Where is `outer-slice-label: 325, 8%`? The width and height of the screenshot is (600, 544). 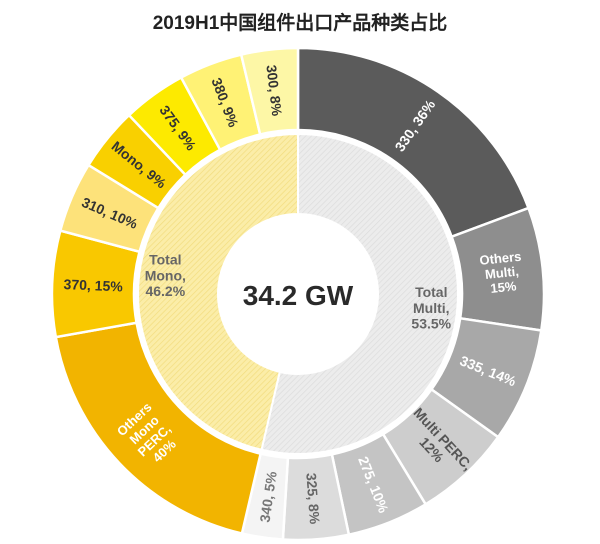 outer-slice-label: 325, 8% is located at coordinates (313, 498).